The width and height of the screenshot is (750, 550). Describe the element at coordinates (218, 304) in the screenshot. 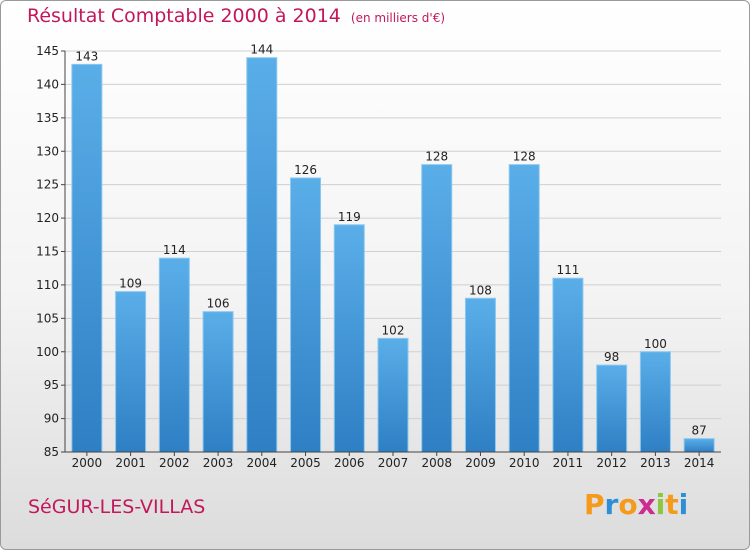

I see `bar-value-label: 106` at that location.